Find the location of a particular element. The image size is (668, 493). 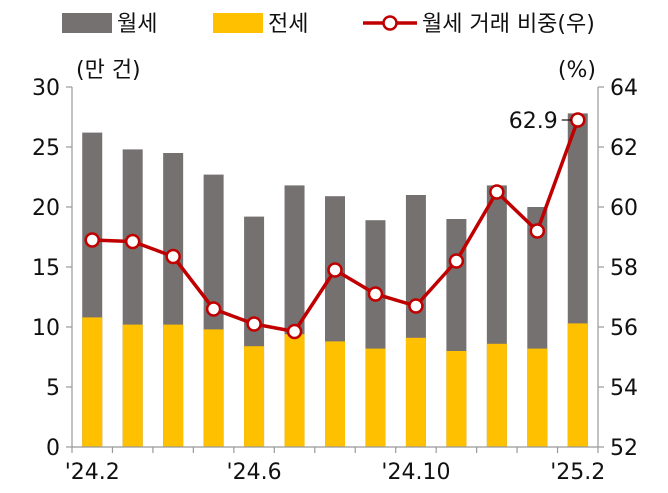

right-axis-unit: (%) is located at coordinates (577, 70).